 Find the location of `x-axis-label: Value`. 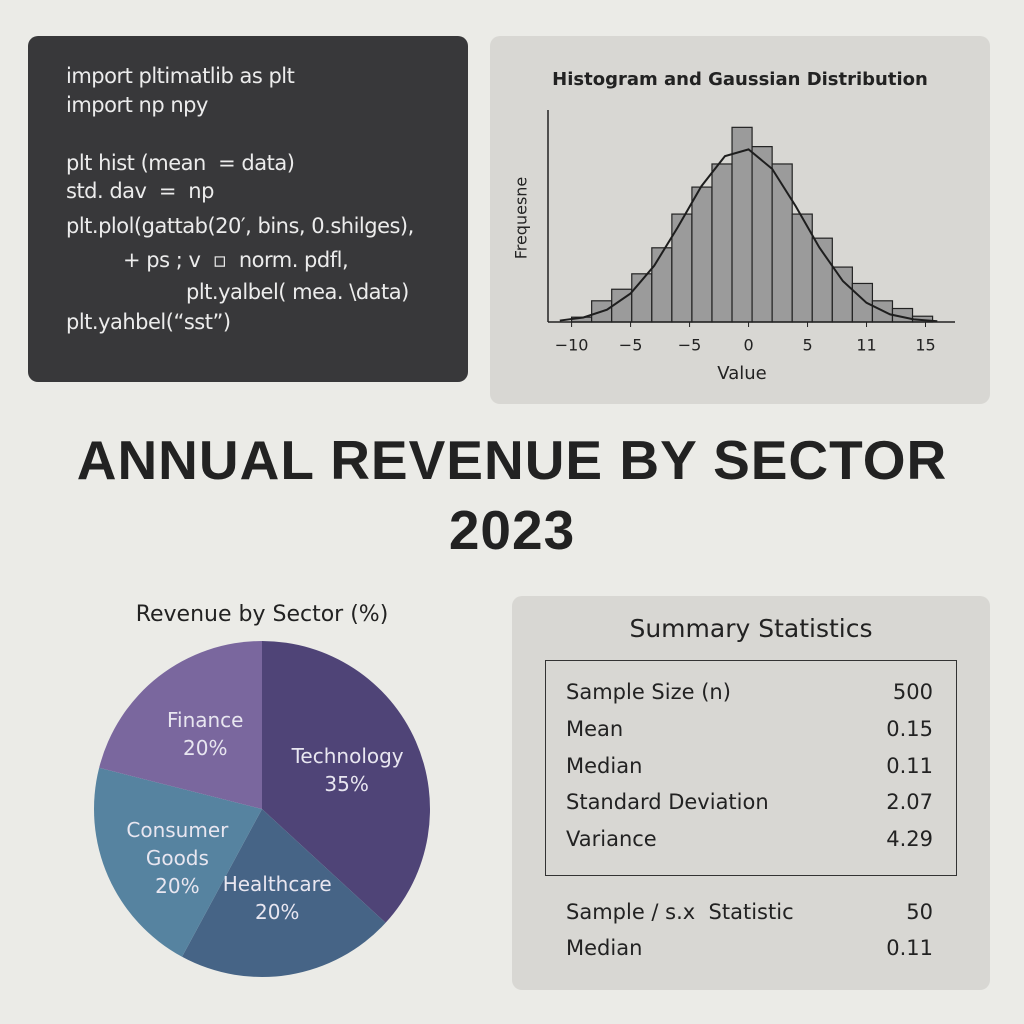

x-axis-label: Value is located at coordinates (741, 373).